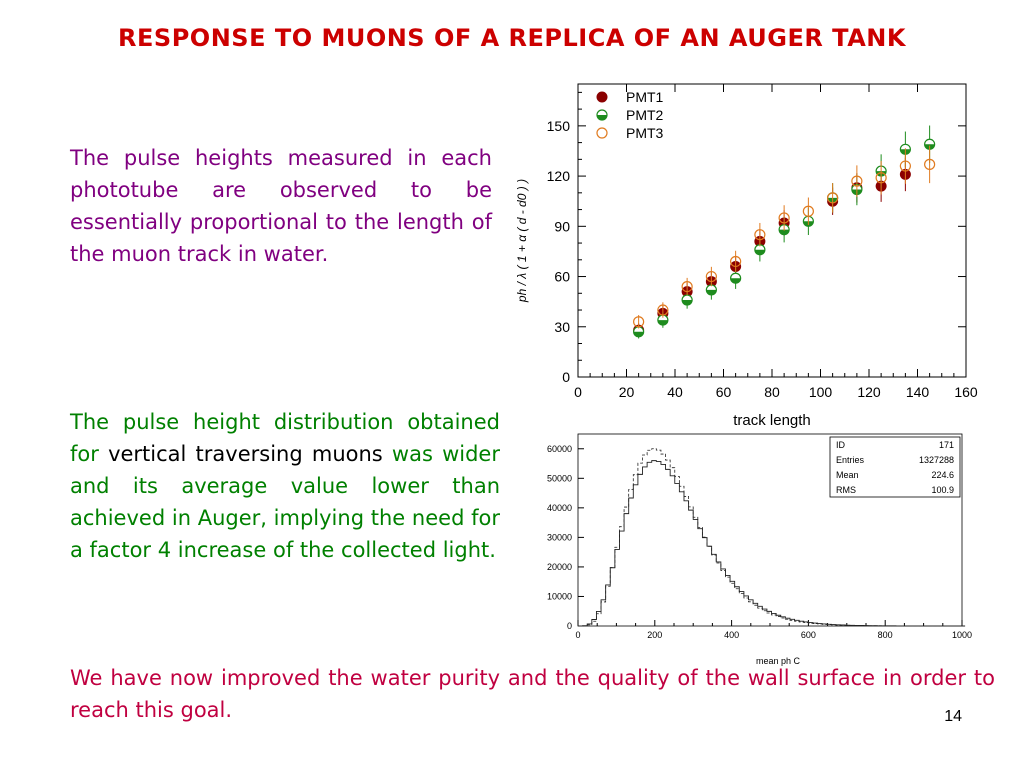  Describe the element at coordinates (869, 392) in the screenshot. I see `x-tick-label: 120` at that location.